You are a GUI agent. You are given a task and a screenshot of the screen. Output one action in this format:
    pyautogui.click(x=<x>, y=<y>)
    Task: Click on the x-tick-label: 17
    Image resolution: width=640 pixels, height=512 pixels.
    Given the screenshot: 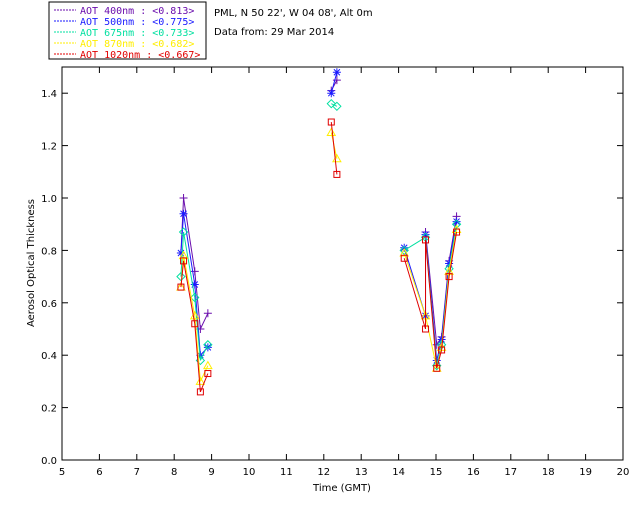 What is the action you would take?
    pyautogui.click(x=510, y=472)
    